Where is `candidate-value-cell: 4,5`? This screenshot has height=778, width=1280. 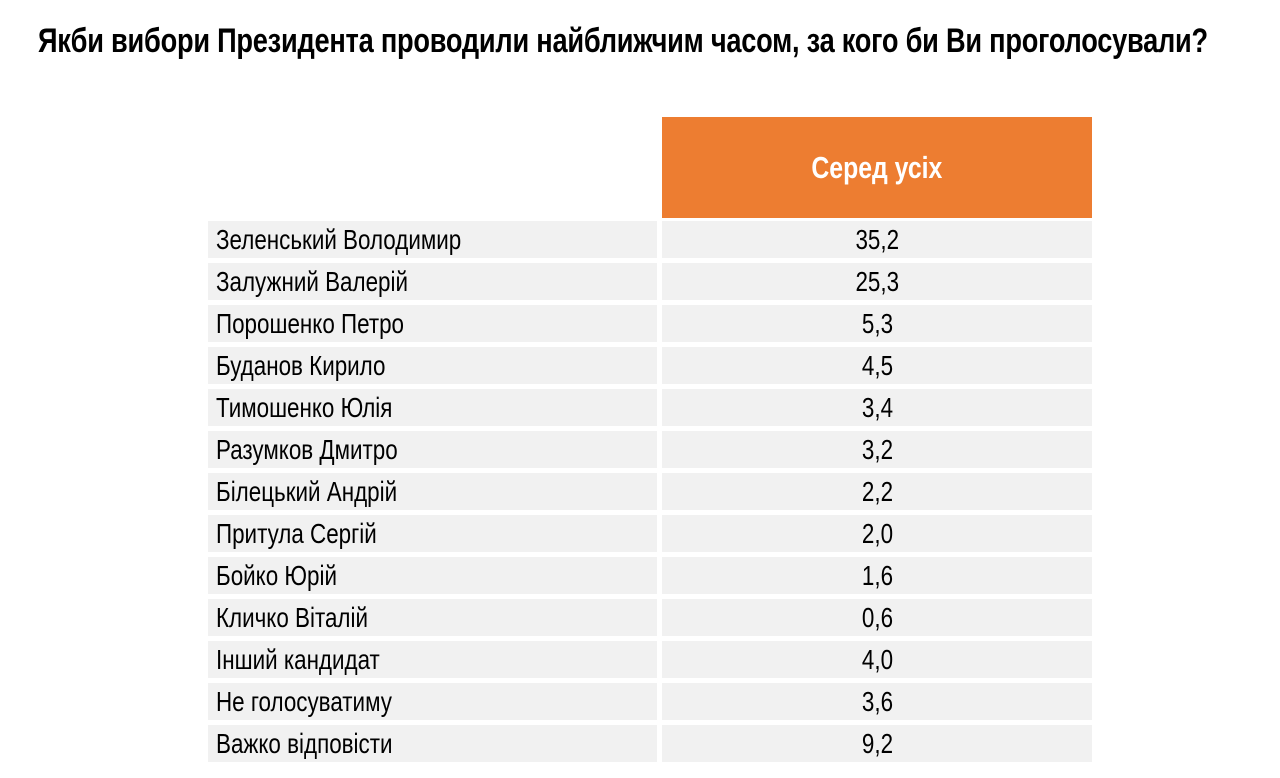
candidate-value-cell: 4,5 is located at coordinates (877, 365).